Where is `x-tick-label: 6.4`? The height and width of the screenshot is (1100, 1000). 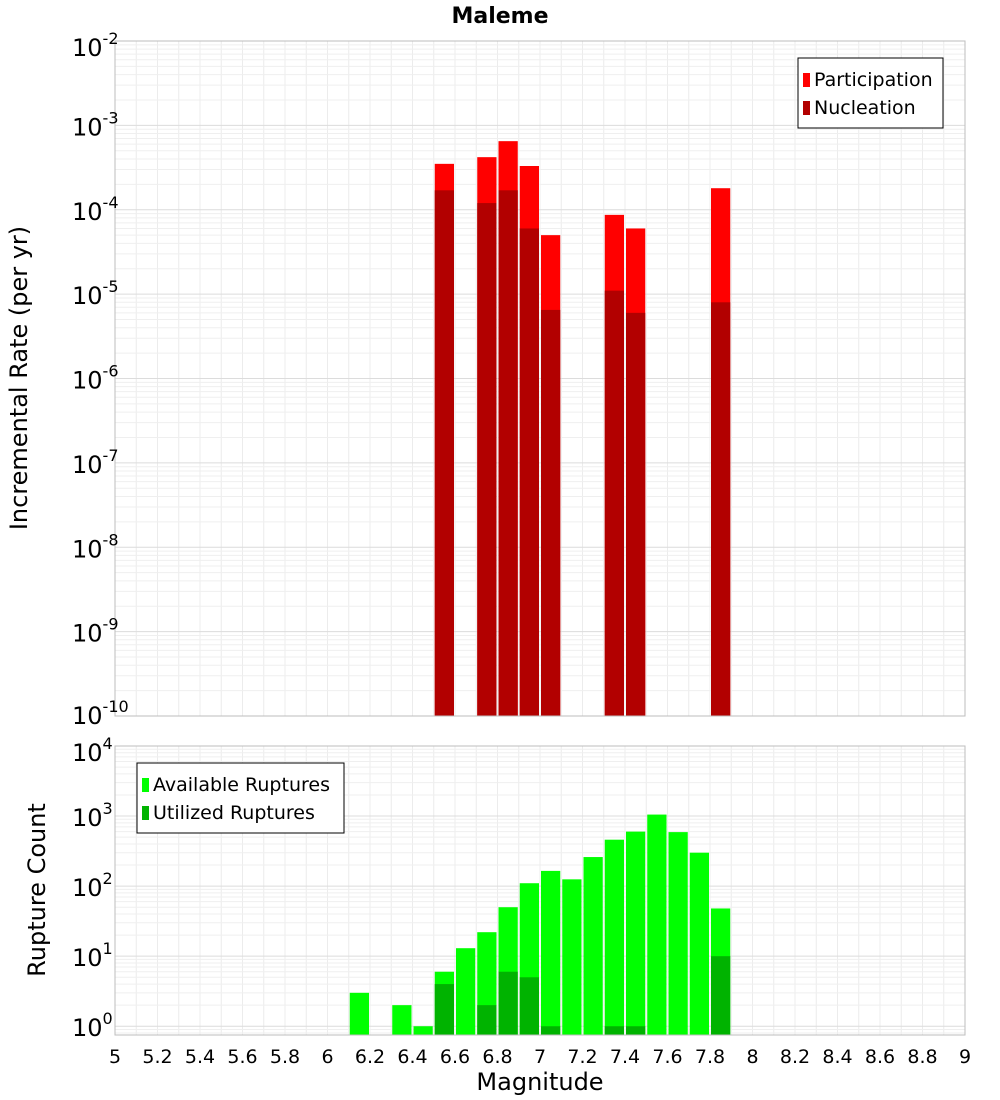 x-tick-label: 6.4 is located at coordinates (412, 1057).